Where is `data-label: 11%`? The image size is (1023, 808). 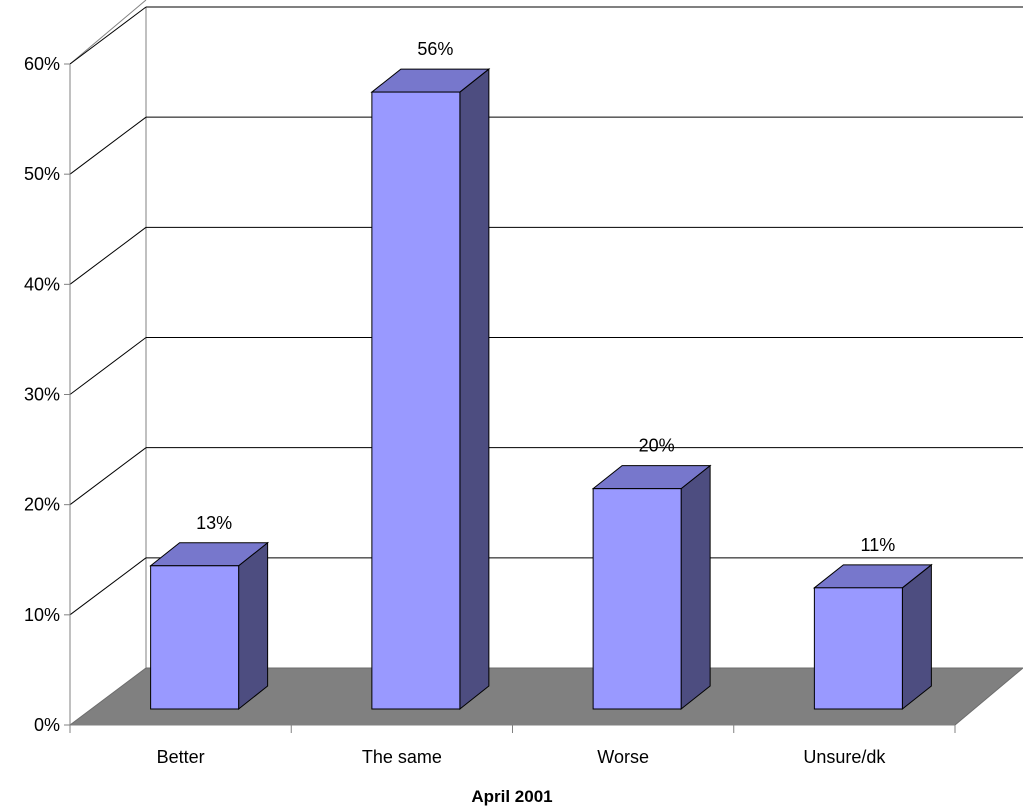
data-label: 11% is located at coordinates (878, 545).